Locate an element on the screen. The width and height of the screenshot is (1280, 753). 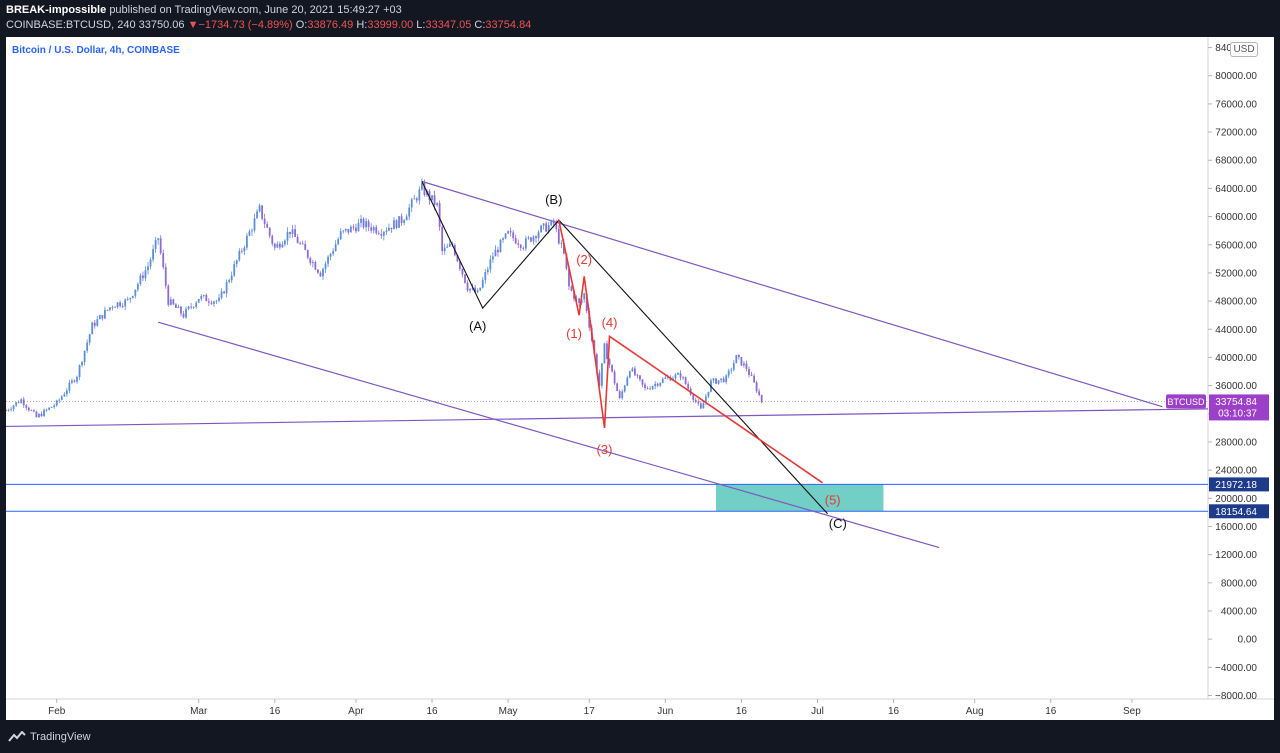
footer: TradingView is located at coordinates (640, 737).